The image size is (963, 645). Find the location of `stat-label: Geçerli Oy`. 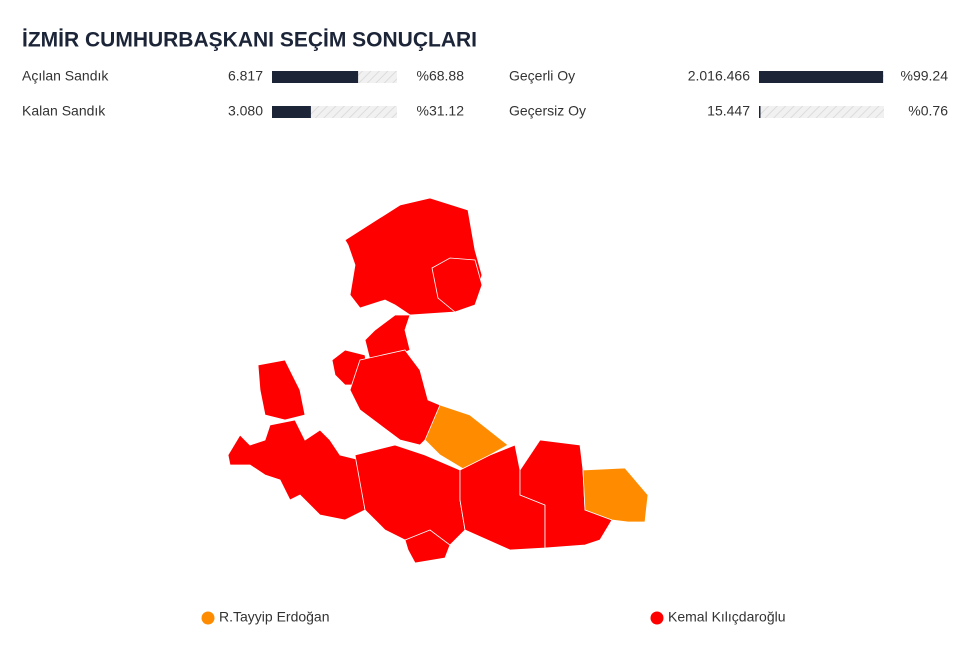

stat-label: Geçerli Oy is located at coordinates (542, 76).